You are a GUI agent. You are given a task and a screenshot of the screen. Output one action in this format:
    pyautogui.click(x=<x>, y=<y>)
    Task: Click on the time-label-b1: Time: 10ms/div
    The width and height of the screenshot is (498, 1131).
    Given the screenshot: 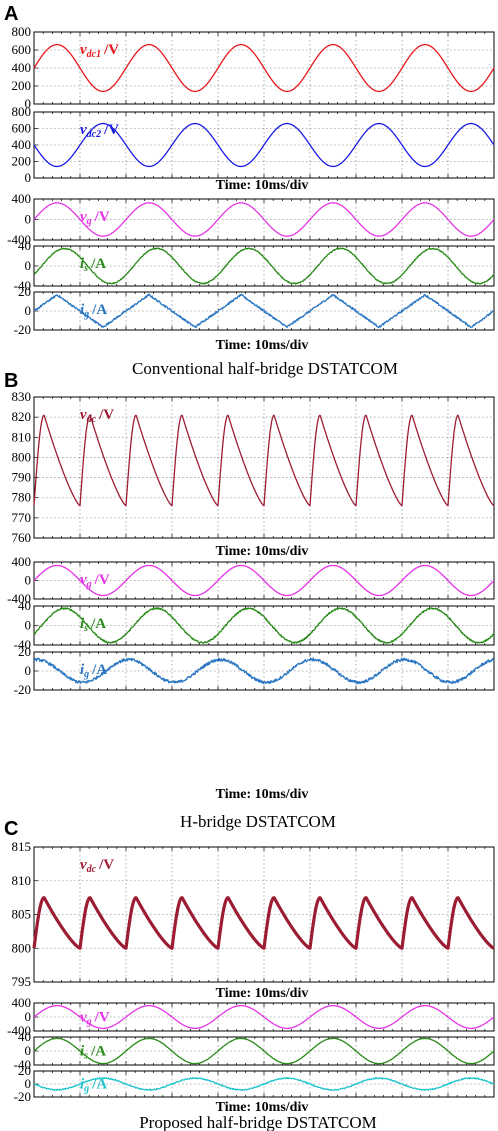 What is the action you would take?
    pyautogui.click(x=262, y=551)
    